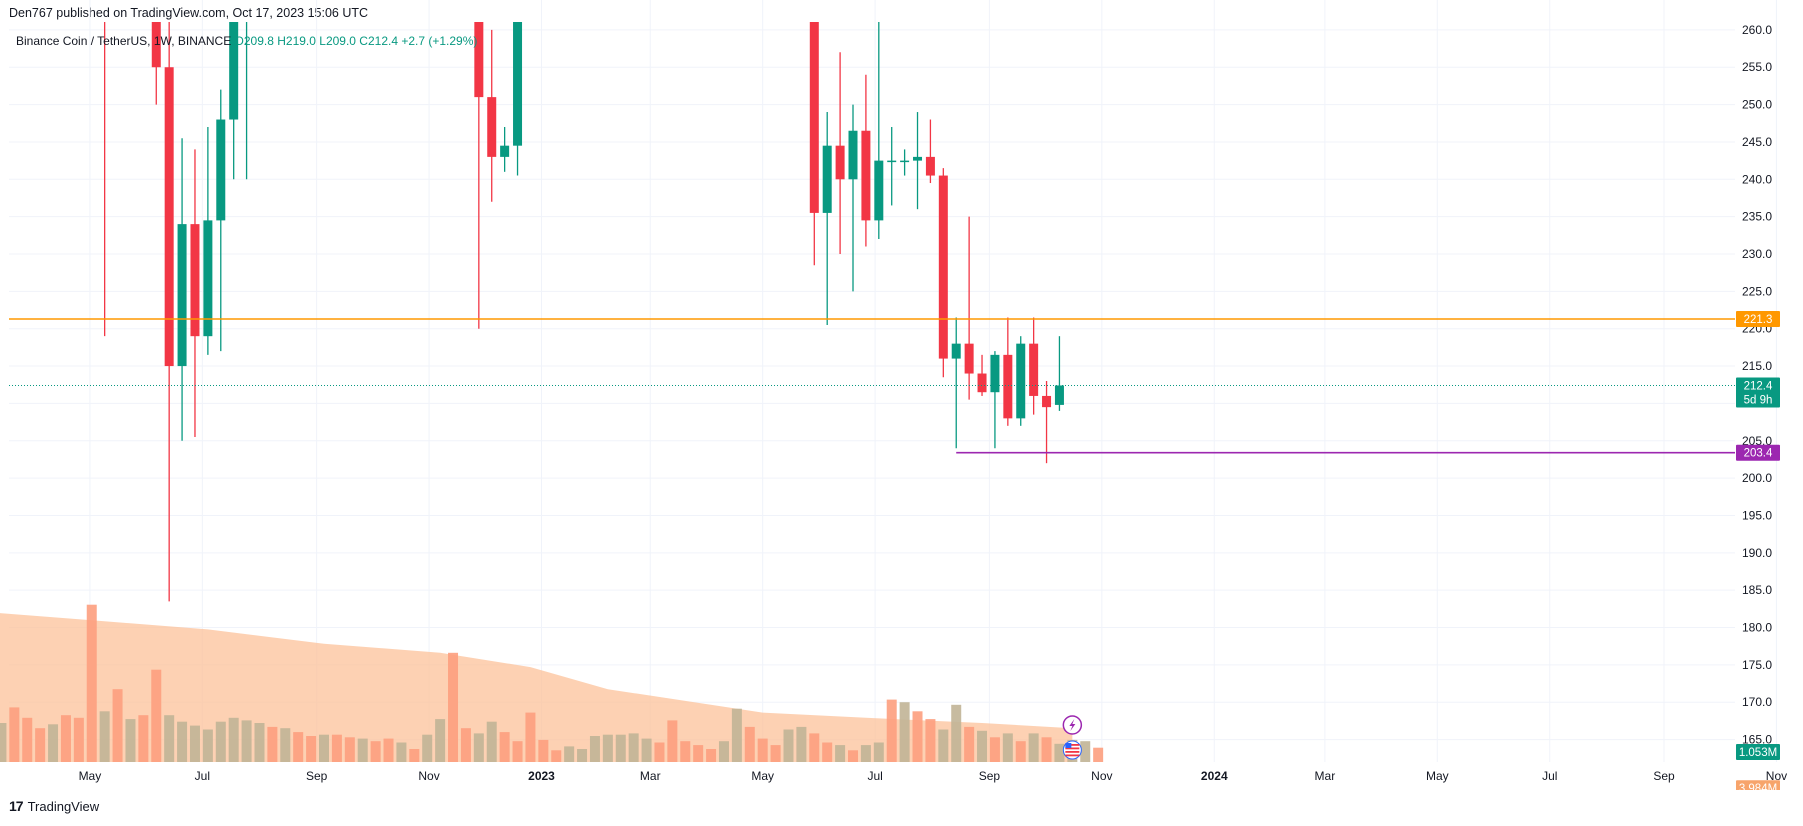  I want to click on last-price-tag-text: 212.4, so click(1758, 386).